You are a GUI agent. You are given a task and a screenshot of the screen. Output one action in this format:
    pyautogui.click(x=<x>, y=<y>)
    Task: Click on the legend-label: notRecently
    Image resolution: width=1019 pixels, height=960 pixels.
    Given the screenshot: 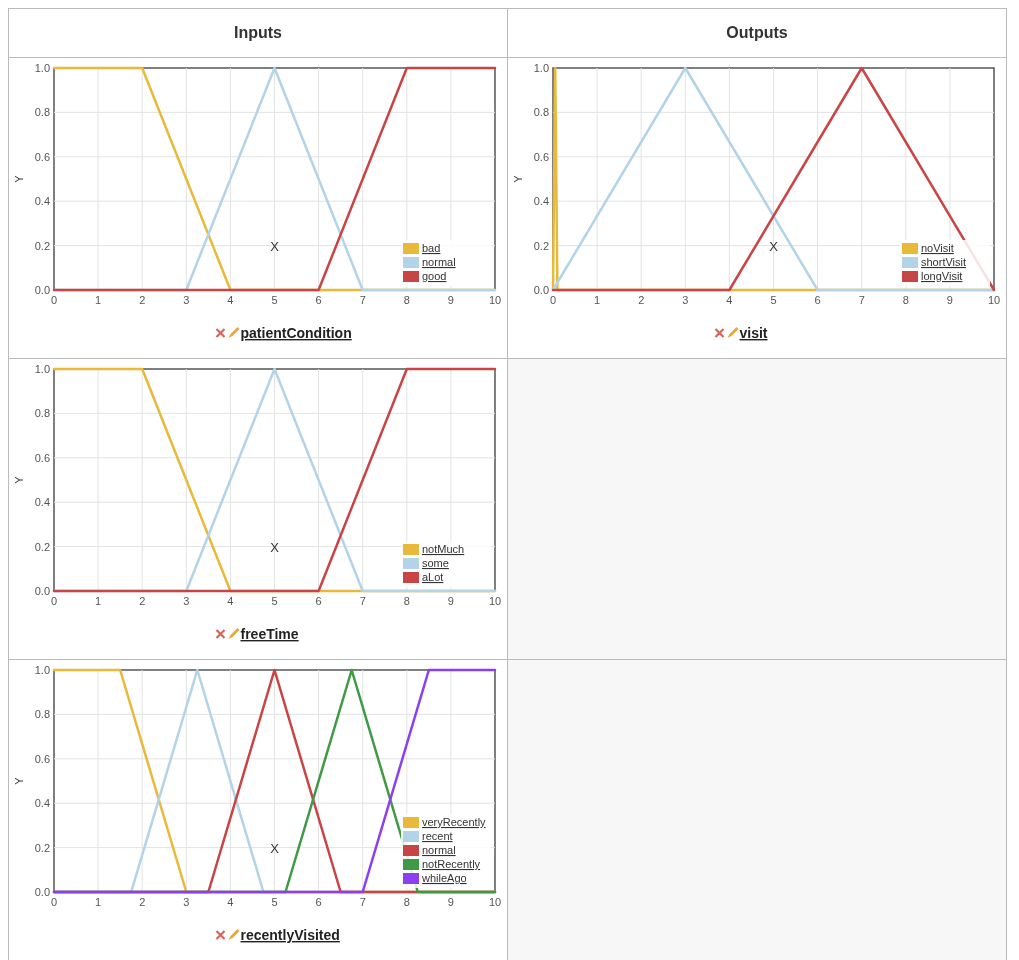 What is the action you would take?
    pyautogui.click(x=451, y=864)
    